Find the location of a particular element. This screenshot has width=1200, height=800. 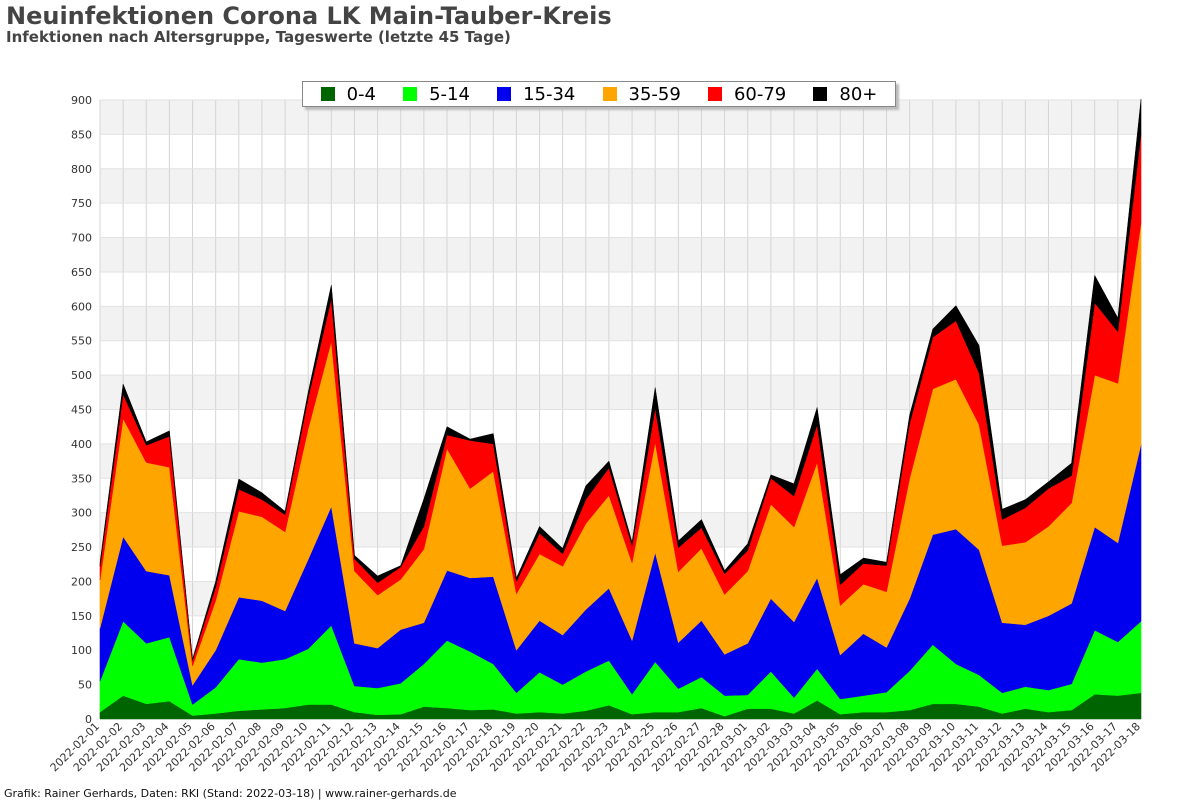

legend-label: 15-34 is located at coordinates (549, 94).